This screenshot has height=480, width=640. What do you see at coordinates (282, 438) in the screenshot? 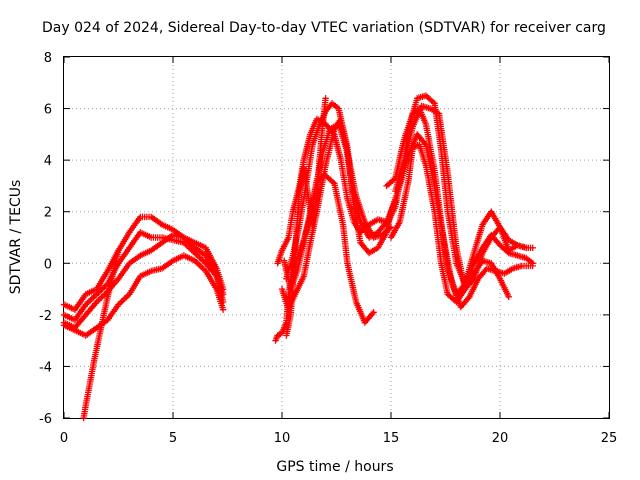
I see `x-tick-label: 10` at bounding box center [282, 438].